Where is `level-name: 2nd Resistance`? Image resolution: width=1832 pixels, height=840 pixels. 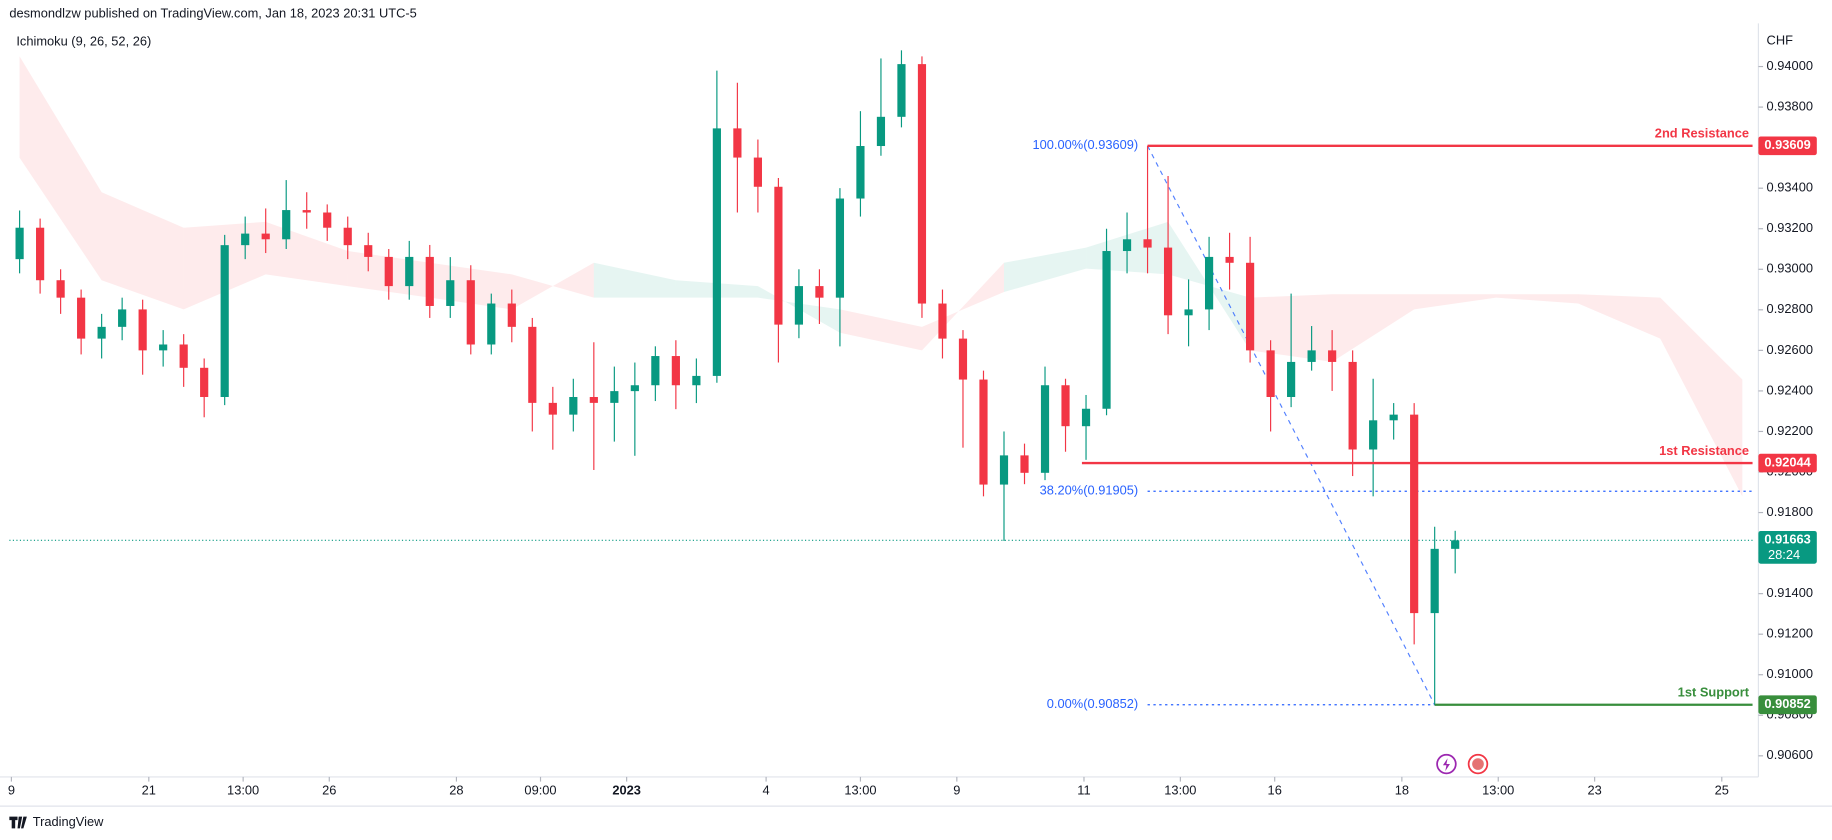 level-name: 2nd Resistance is located at coordinates (1702, 133).